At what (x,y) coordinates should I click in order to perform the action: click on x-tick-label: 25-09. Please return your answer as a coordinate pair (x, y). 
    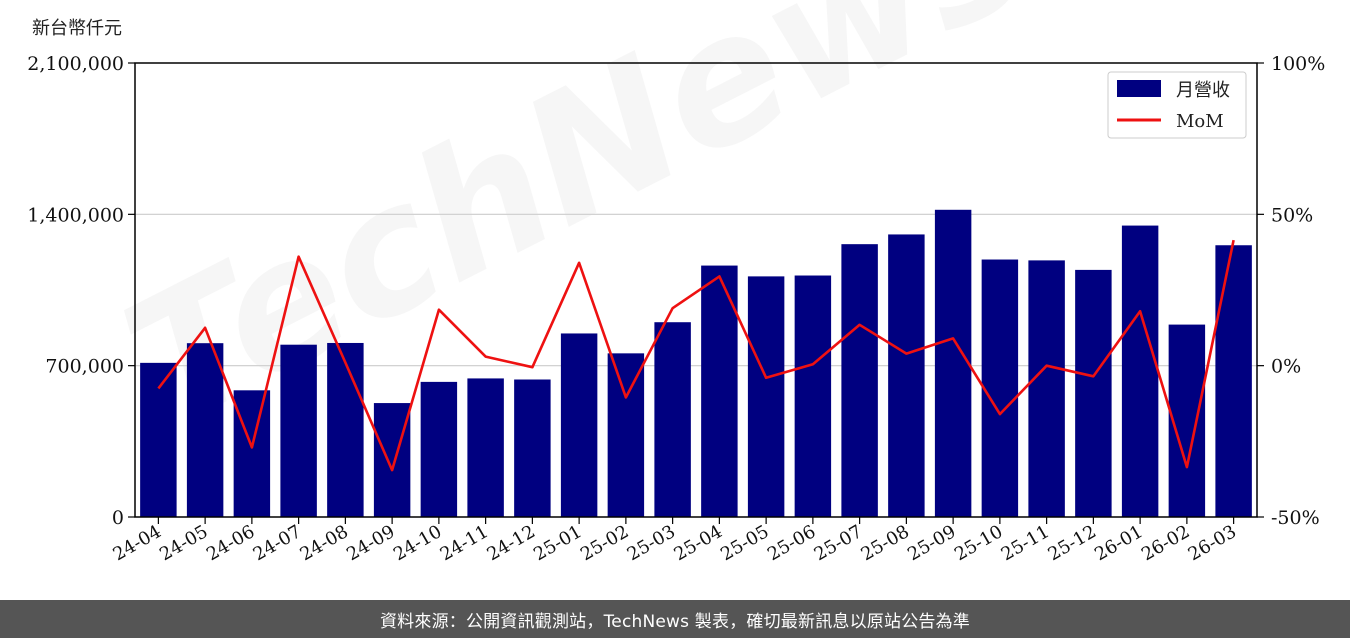
    Looking at the image, I should click on (931, 543).